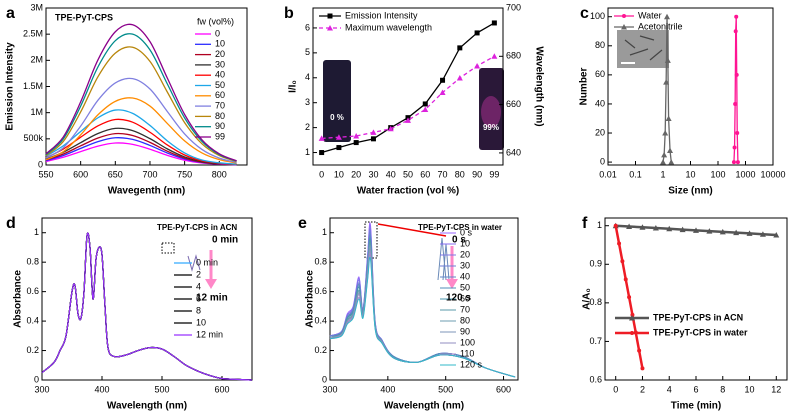 The image size is (799, 415). Describe the element at coordinates (215, 21) in the screenshot. I see `legend-title: fw (vol%)` at that location.